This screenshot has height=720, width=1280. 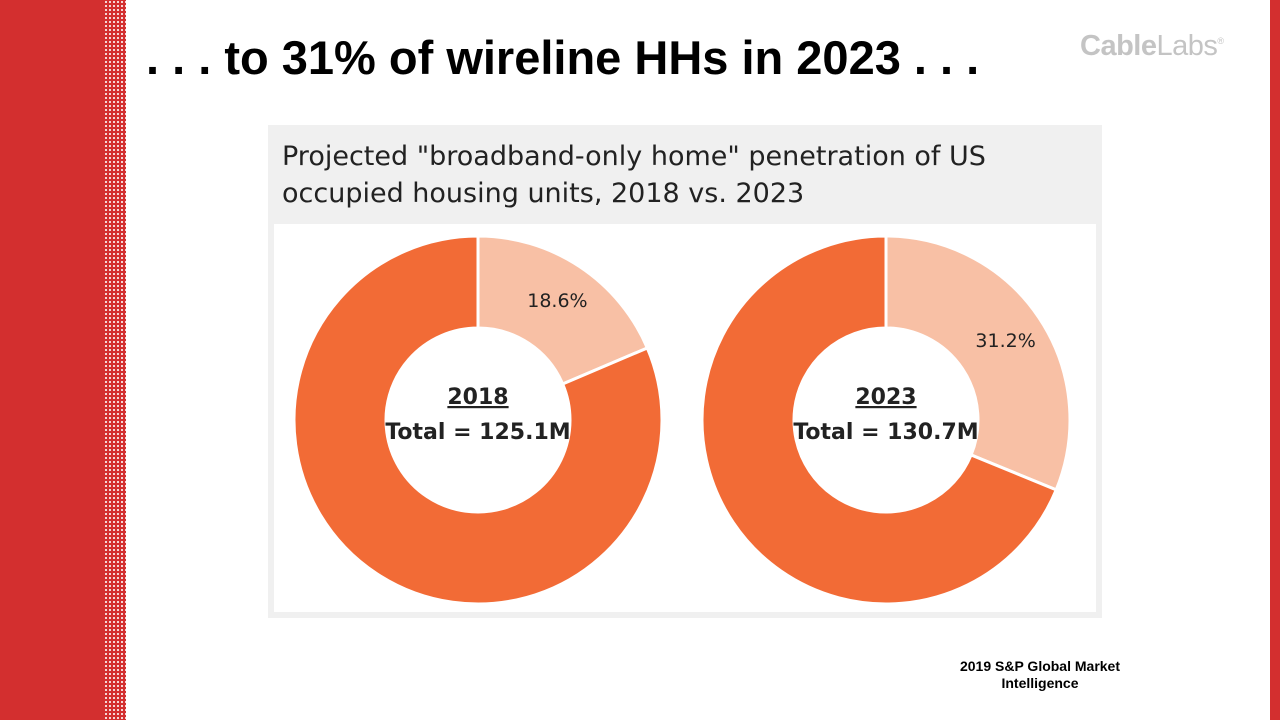 I want to click on center-total-2023: Total = 130.7M, so click(x=885, y=432).